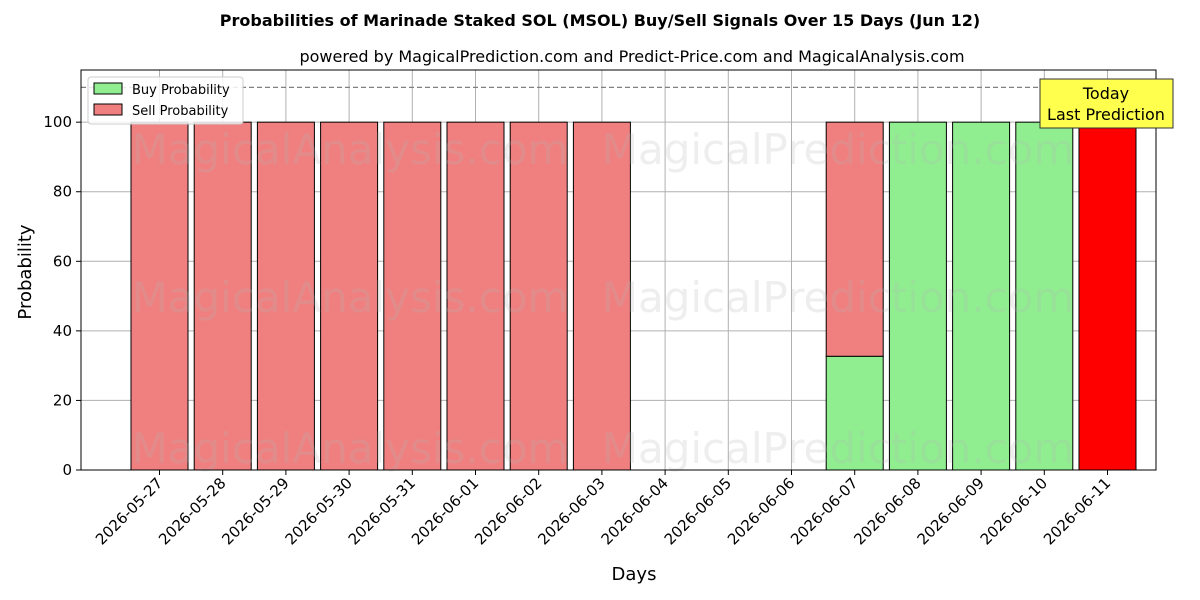 The image size is (1200, 600). What do you see at coordinates (1014, 511) in the screenshot?
I see `x-tick-label: 2026-06-10` at bounding box center [1014, 511].